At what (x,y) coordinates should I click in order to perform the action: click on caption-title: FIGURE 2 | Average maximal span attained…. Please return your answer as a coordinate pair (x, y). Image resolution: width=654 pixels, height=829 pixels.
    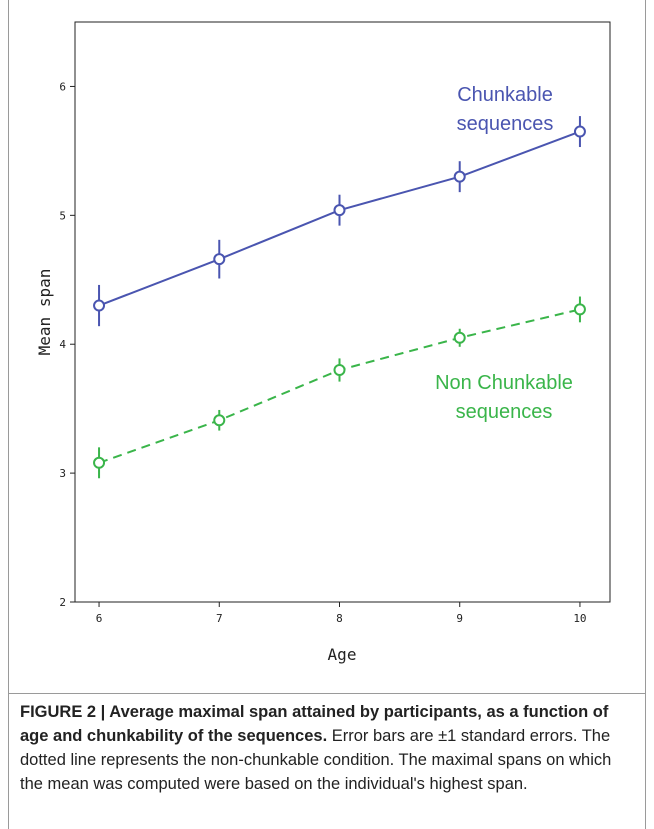
    Looking at the image, I should click on (314, 724).